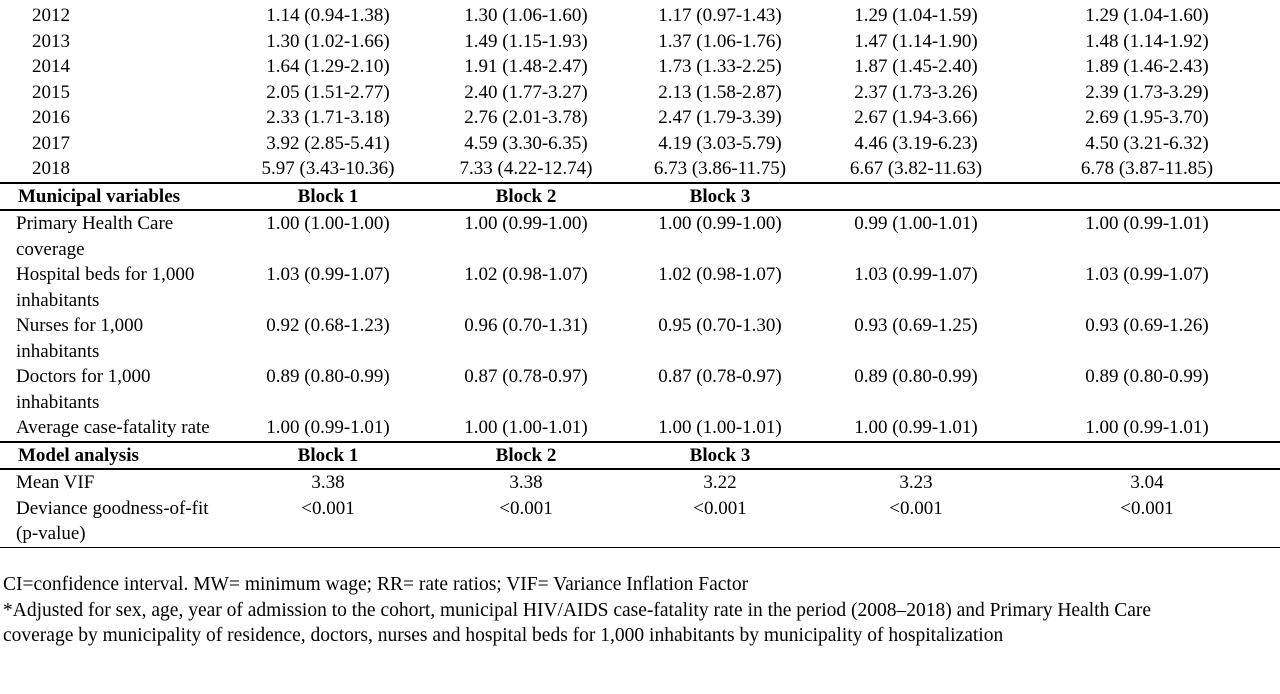 The image size is (1280, 694). What do you see at coordinates (720, 117) in the screenshot?
I see `cell-block3: 2.47 (1.79-3.39)` at bounding box center [720, 117].